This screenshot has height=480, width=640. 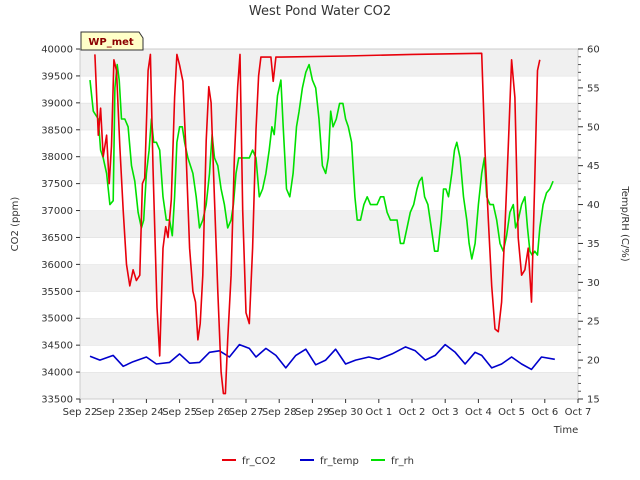 What do you see at coordinates (312, 412) in the screenshot?
I see `x-tick-label: Sep 29` at bounding box center [312, 412].